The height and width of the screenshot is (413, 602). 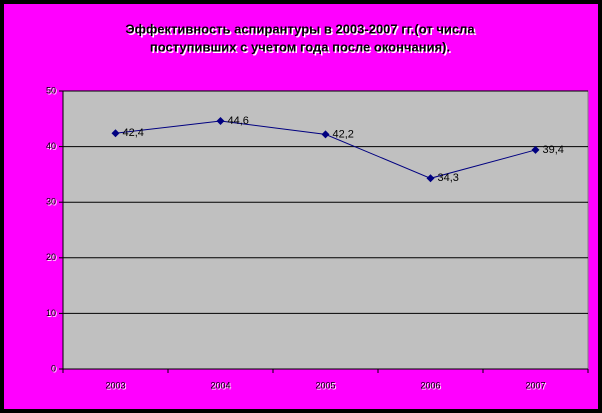 I want to click on x-tick-label: 2006, so click(x=430, y=385).